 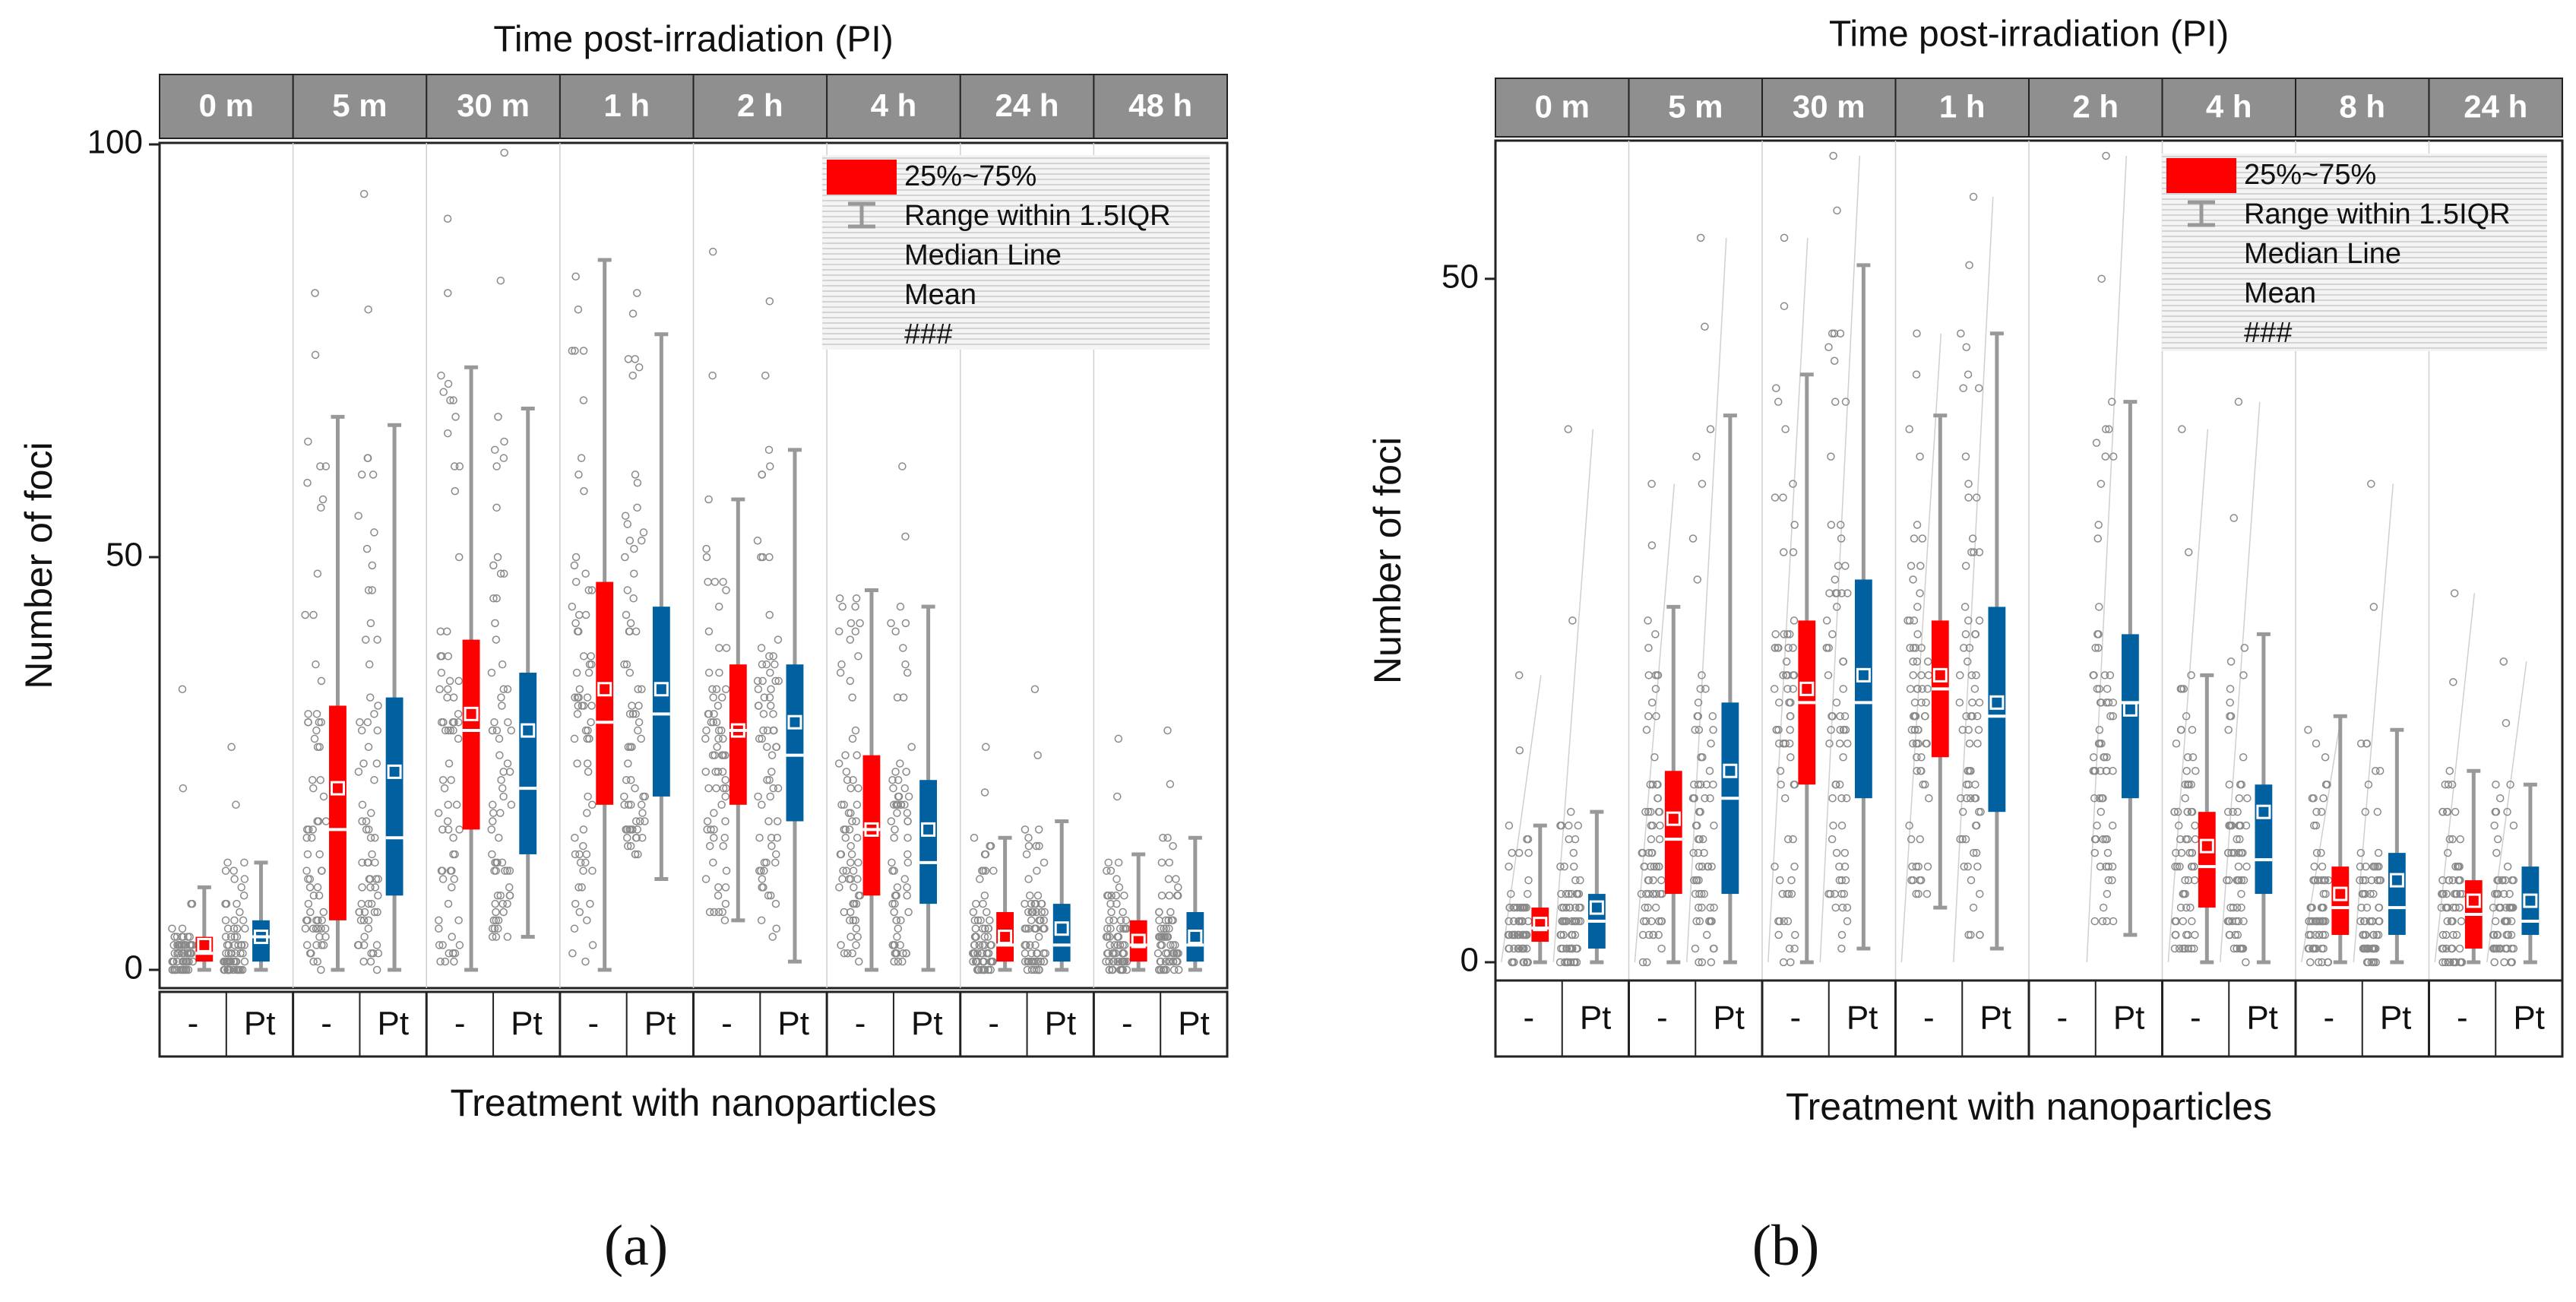 I want to click on treatment-label: -, so click(x=1796, y=1018).